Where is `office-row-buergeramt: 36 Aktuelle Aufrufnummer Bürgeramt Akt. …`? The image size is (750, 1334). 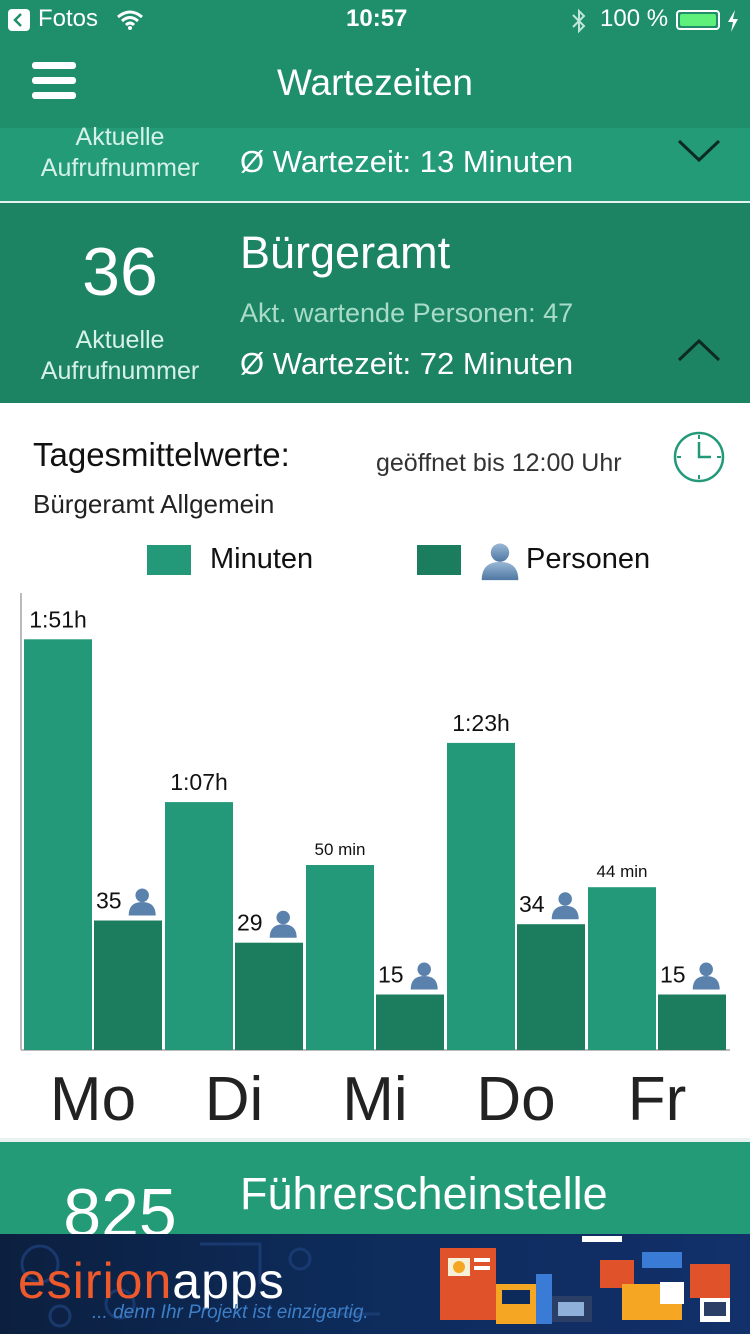 office-row-buergeramt: 36 Aktuelle Aufrufnummer Bürgeramt Akt. … is located at coordinates (375, 303).